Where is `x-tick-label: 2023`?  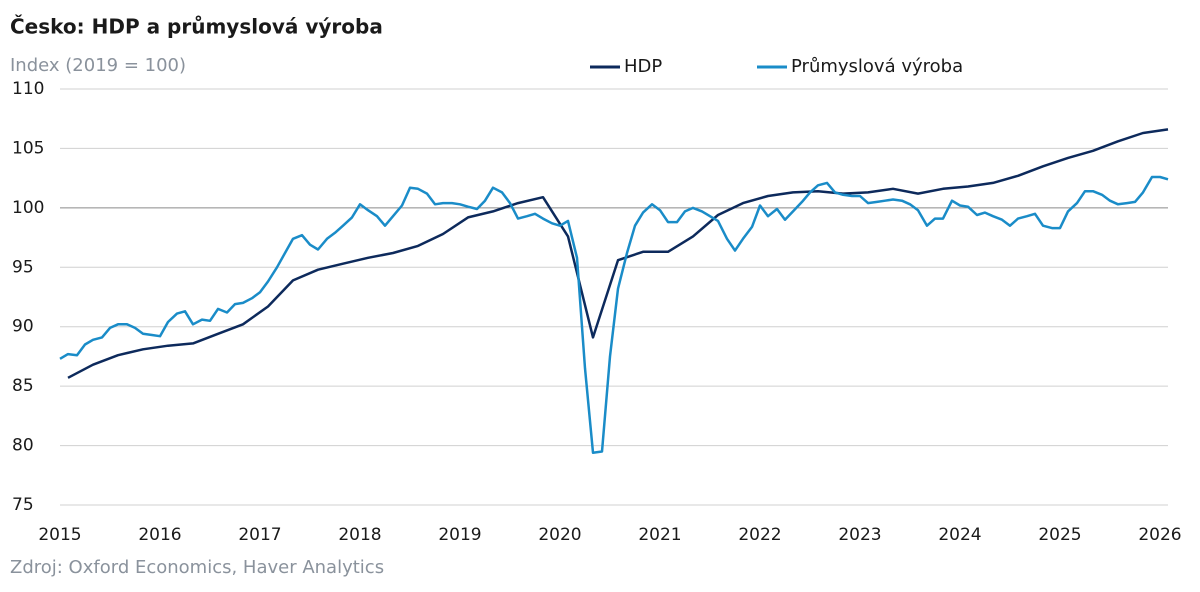 x-tick-label: 2023 is located at coordinates (859, 535).